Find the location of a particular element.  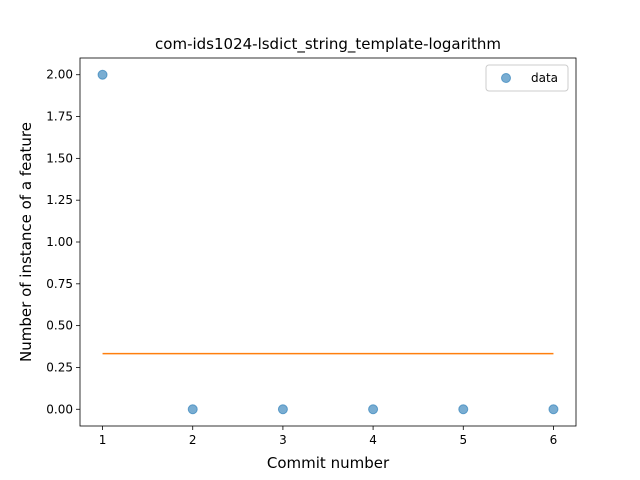

y-axis-label: Number of instance of a feature is located at coordinates (26, 242).